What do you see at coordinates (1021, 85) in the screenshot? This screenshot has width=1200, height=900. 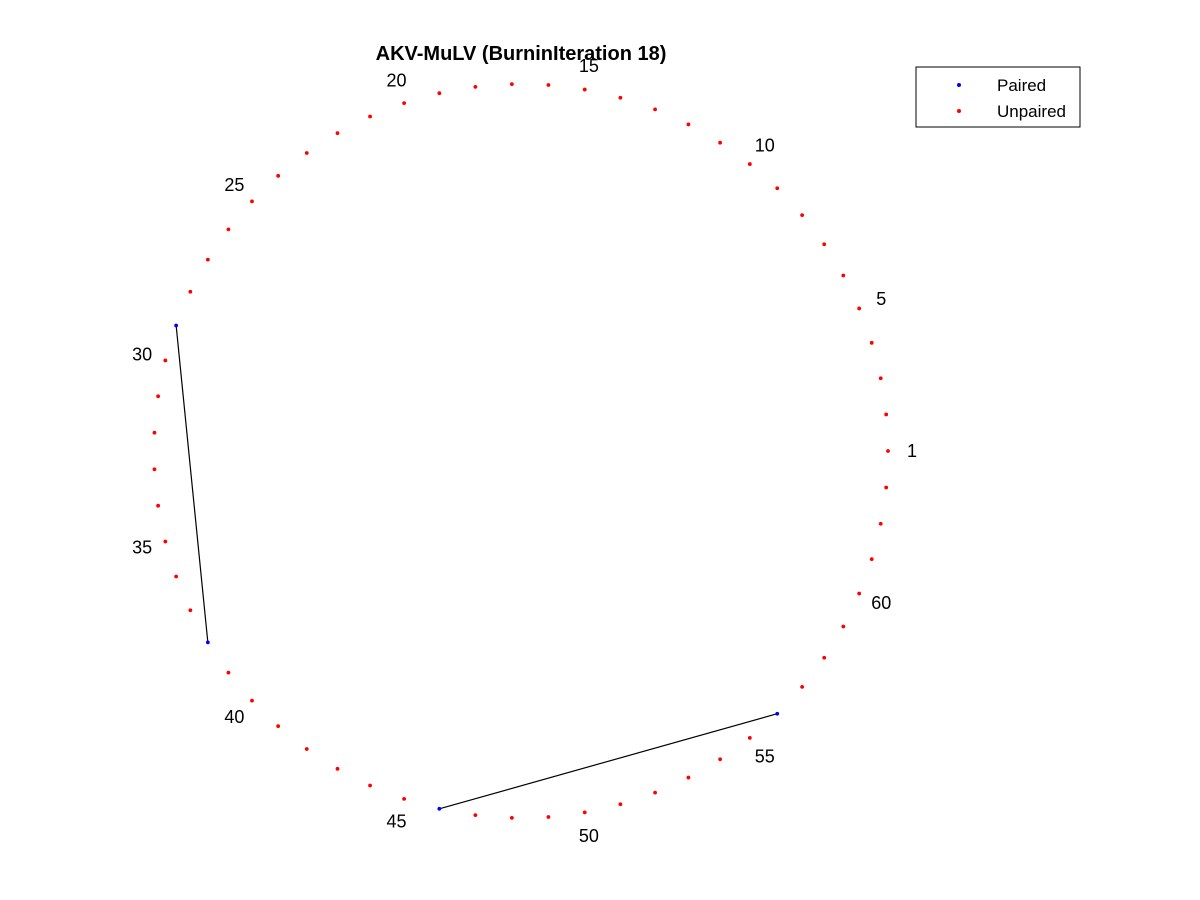 I see `legend-paired-label: Paired` at bounding box center [1021, 85].